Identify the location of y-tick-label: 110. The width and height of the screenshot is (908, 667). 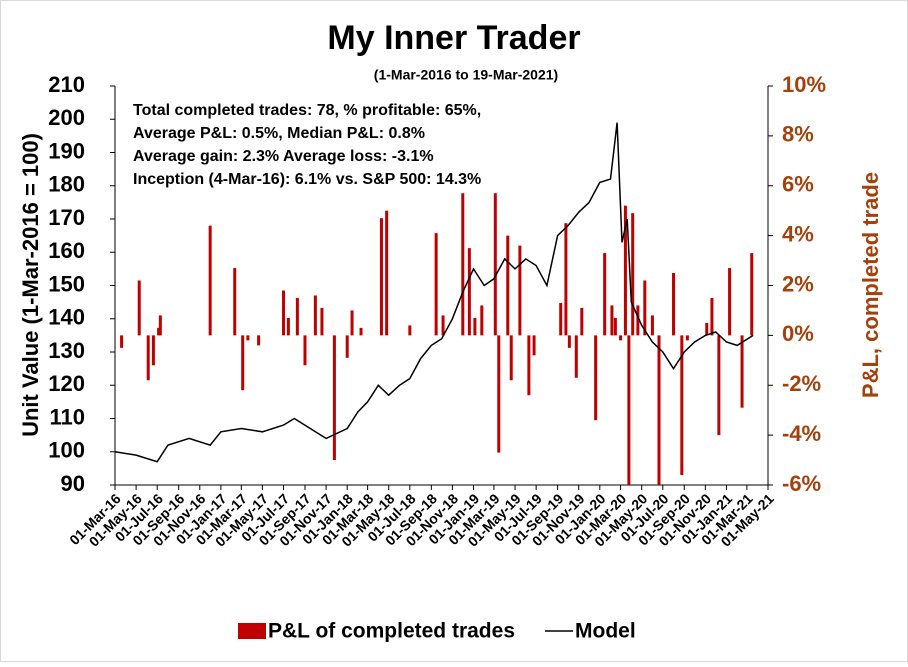
(68, 416).